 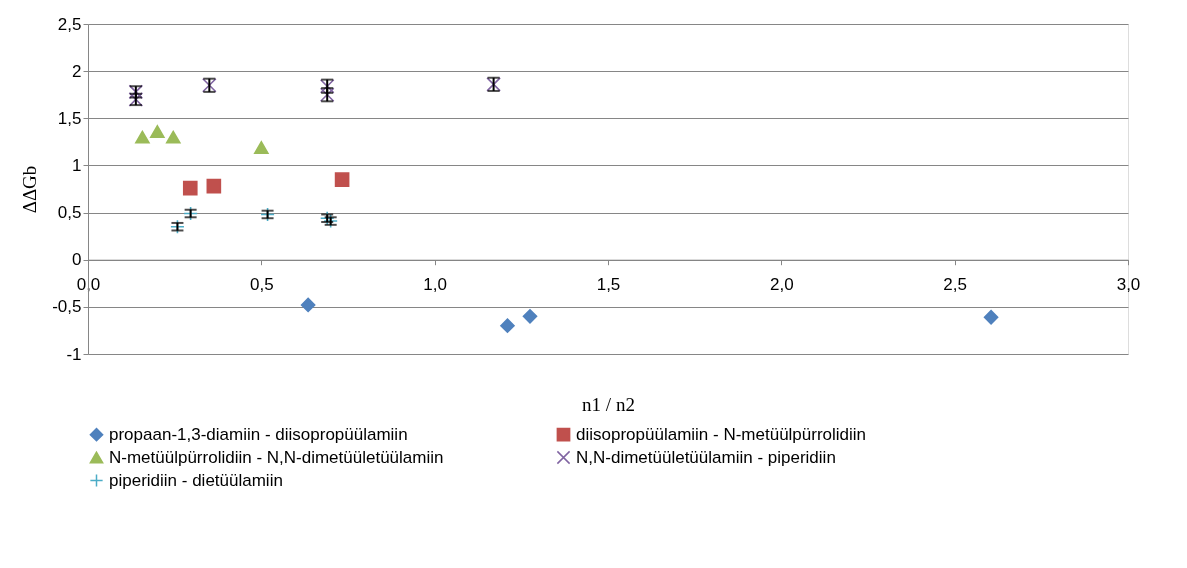 I want to click on y-tick-label: 0,5, so click(x=69, y=213).